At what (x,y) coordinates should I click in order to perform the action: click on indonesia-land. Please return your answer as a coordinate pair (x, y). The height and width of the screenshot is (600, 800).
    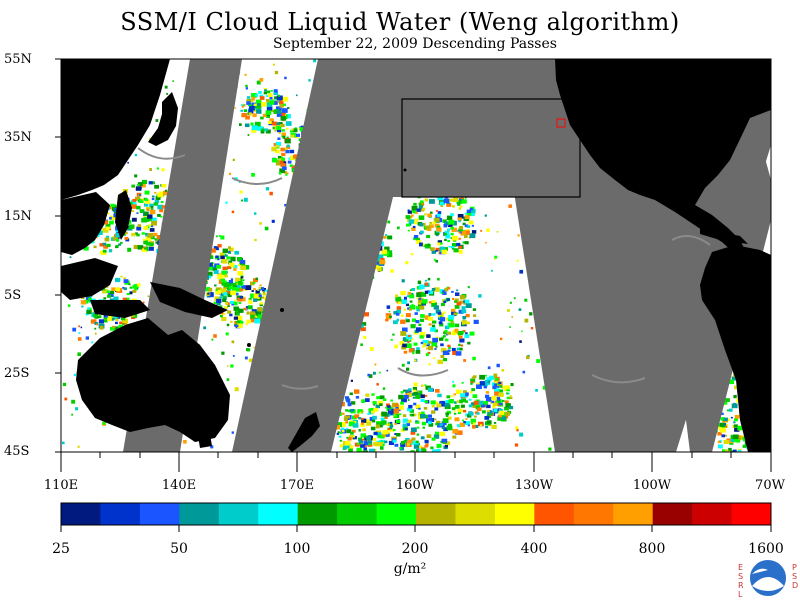
    Looking at the image, I should click on (120, 309).